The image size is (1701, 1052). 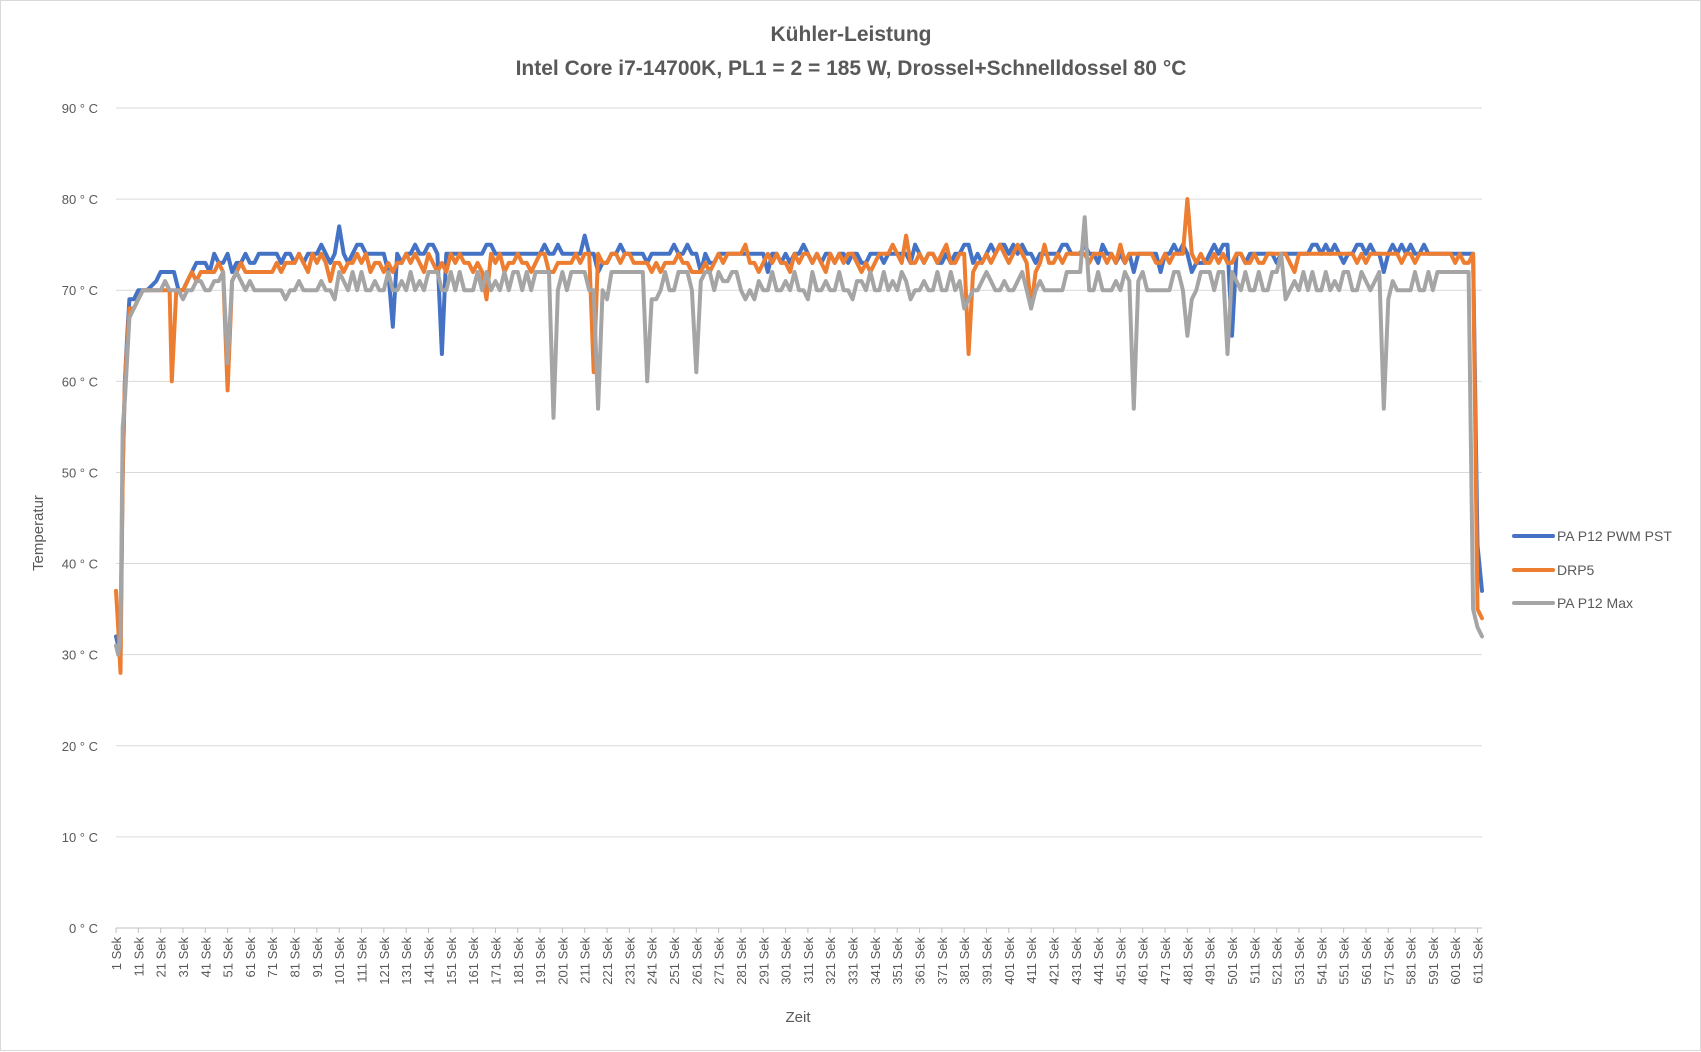 What do you see at coordinates (518, 961) in the screenshot?
I see `x-tick-label: 181 Sek` at bounding box center [518, 961].